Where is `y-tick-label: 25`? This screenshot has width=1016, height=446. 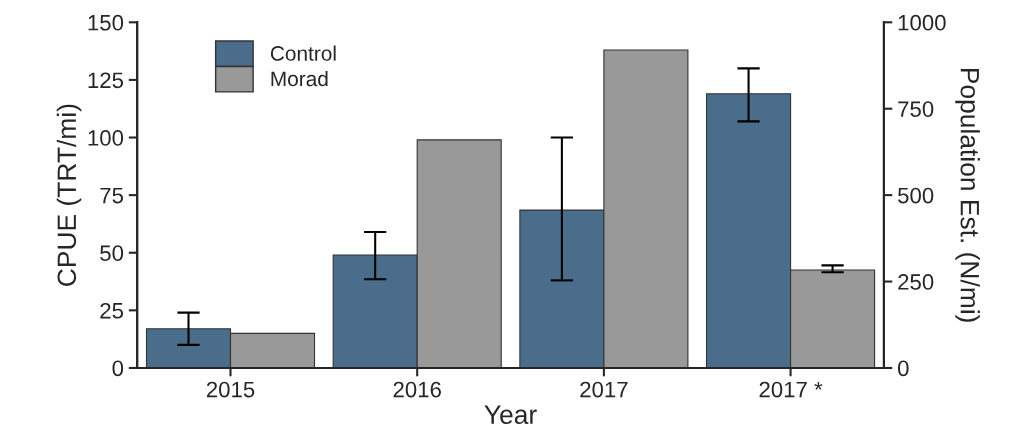
y-tick-label: 25 is located at coordinates (112, 310).